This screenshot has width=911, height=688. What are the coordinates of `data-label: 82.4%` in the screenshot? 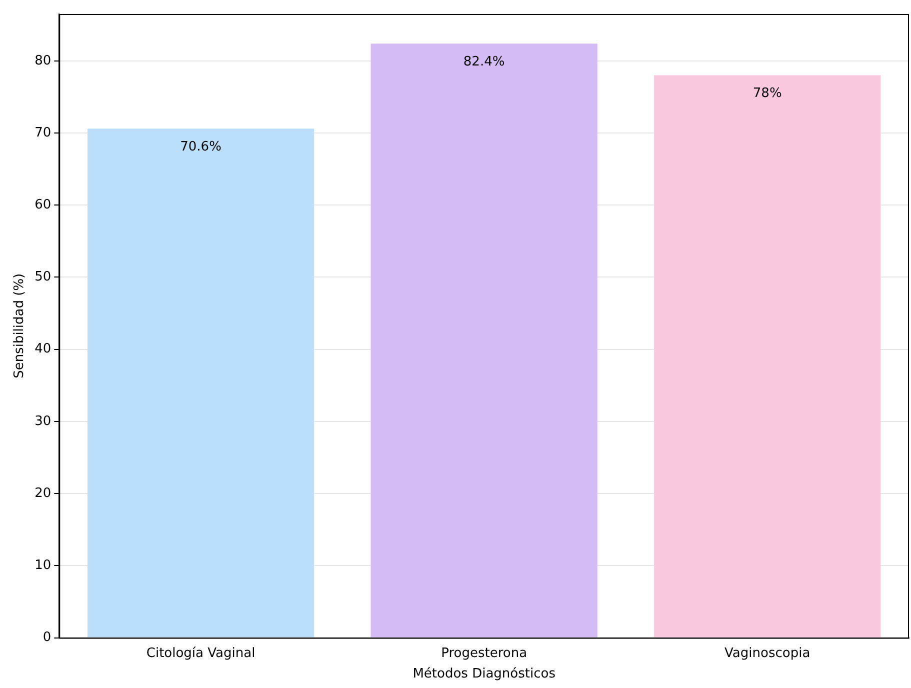 It's located at (484, 62).